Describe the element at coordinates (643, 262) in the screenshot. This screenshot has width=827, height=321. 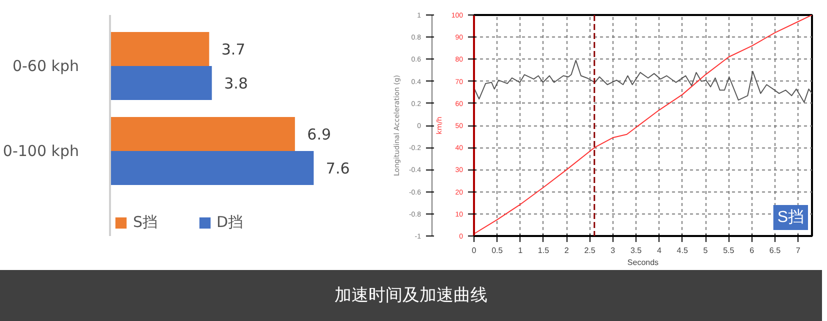
I see `x-axis-title: Seconds` at that location.